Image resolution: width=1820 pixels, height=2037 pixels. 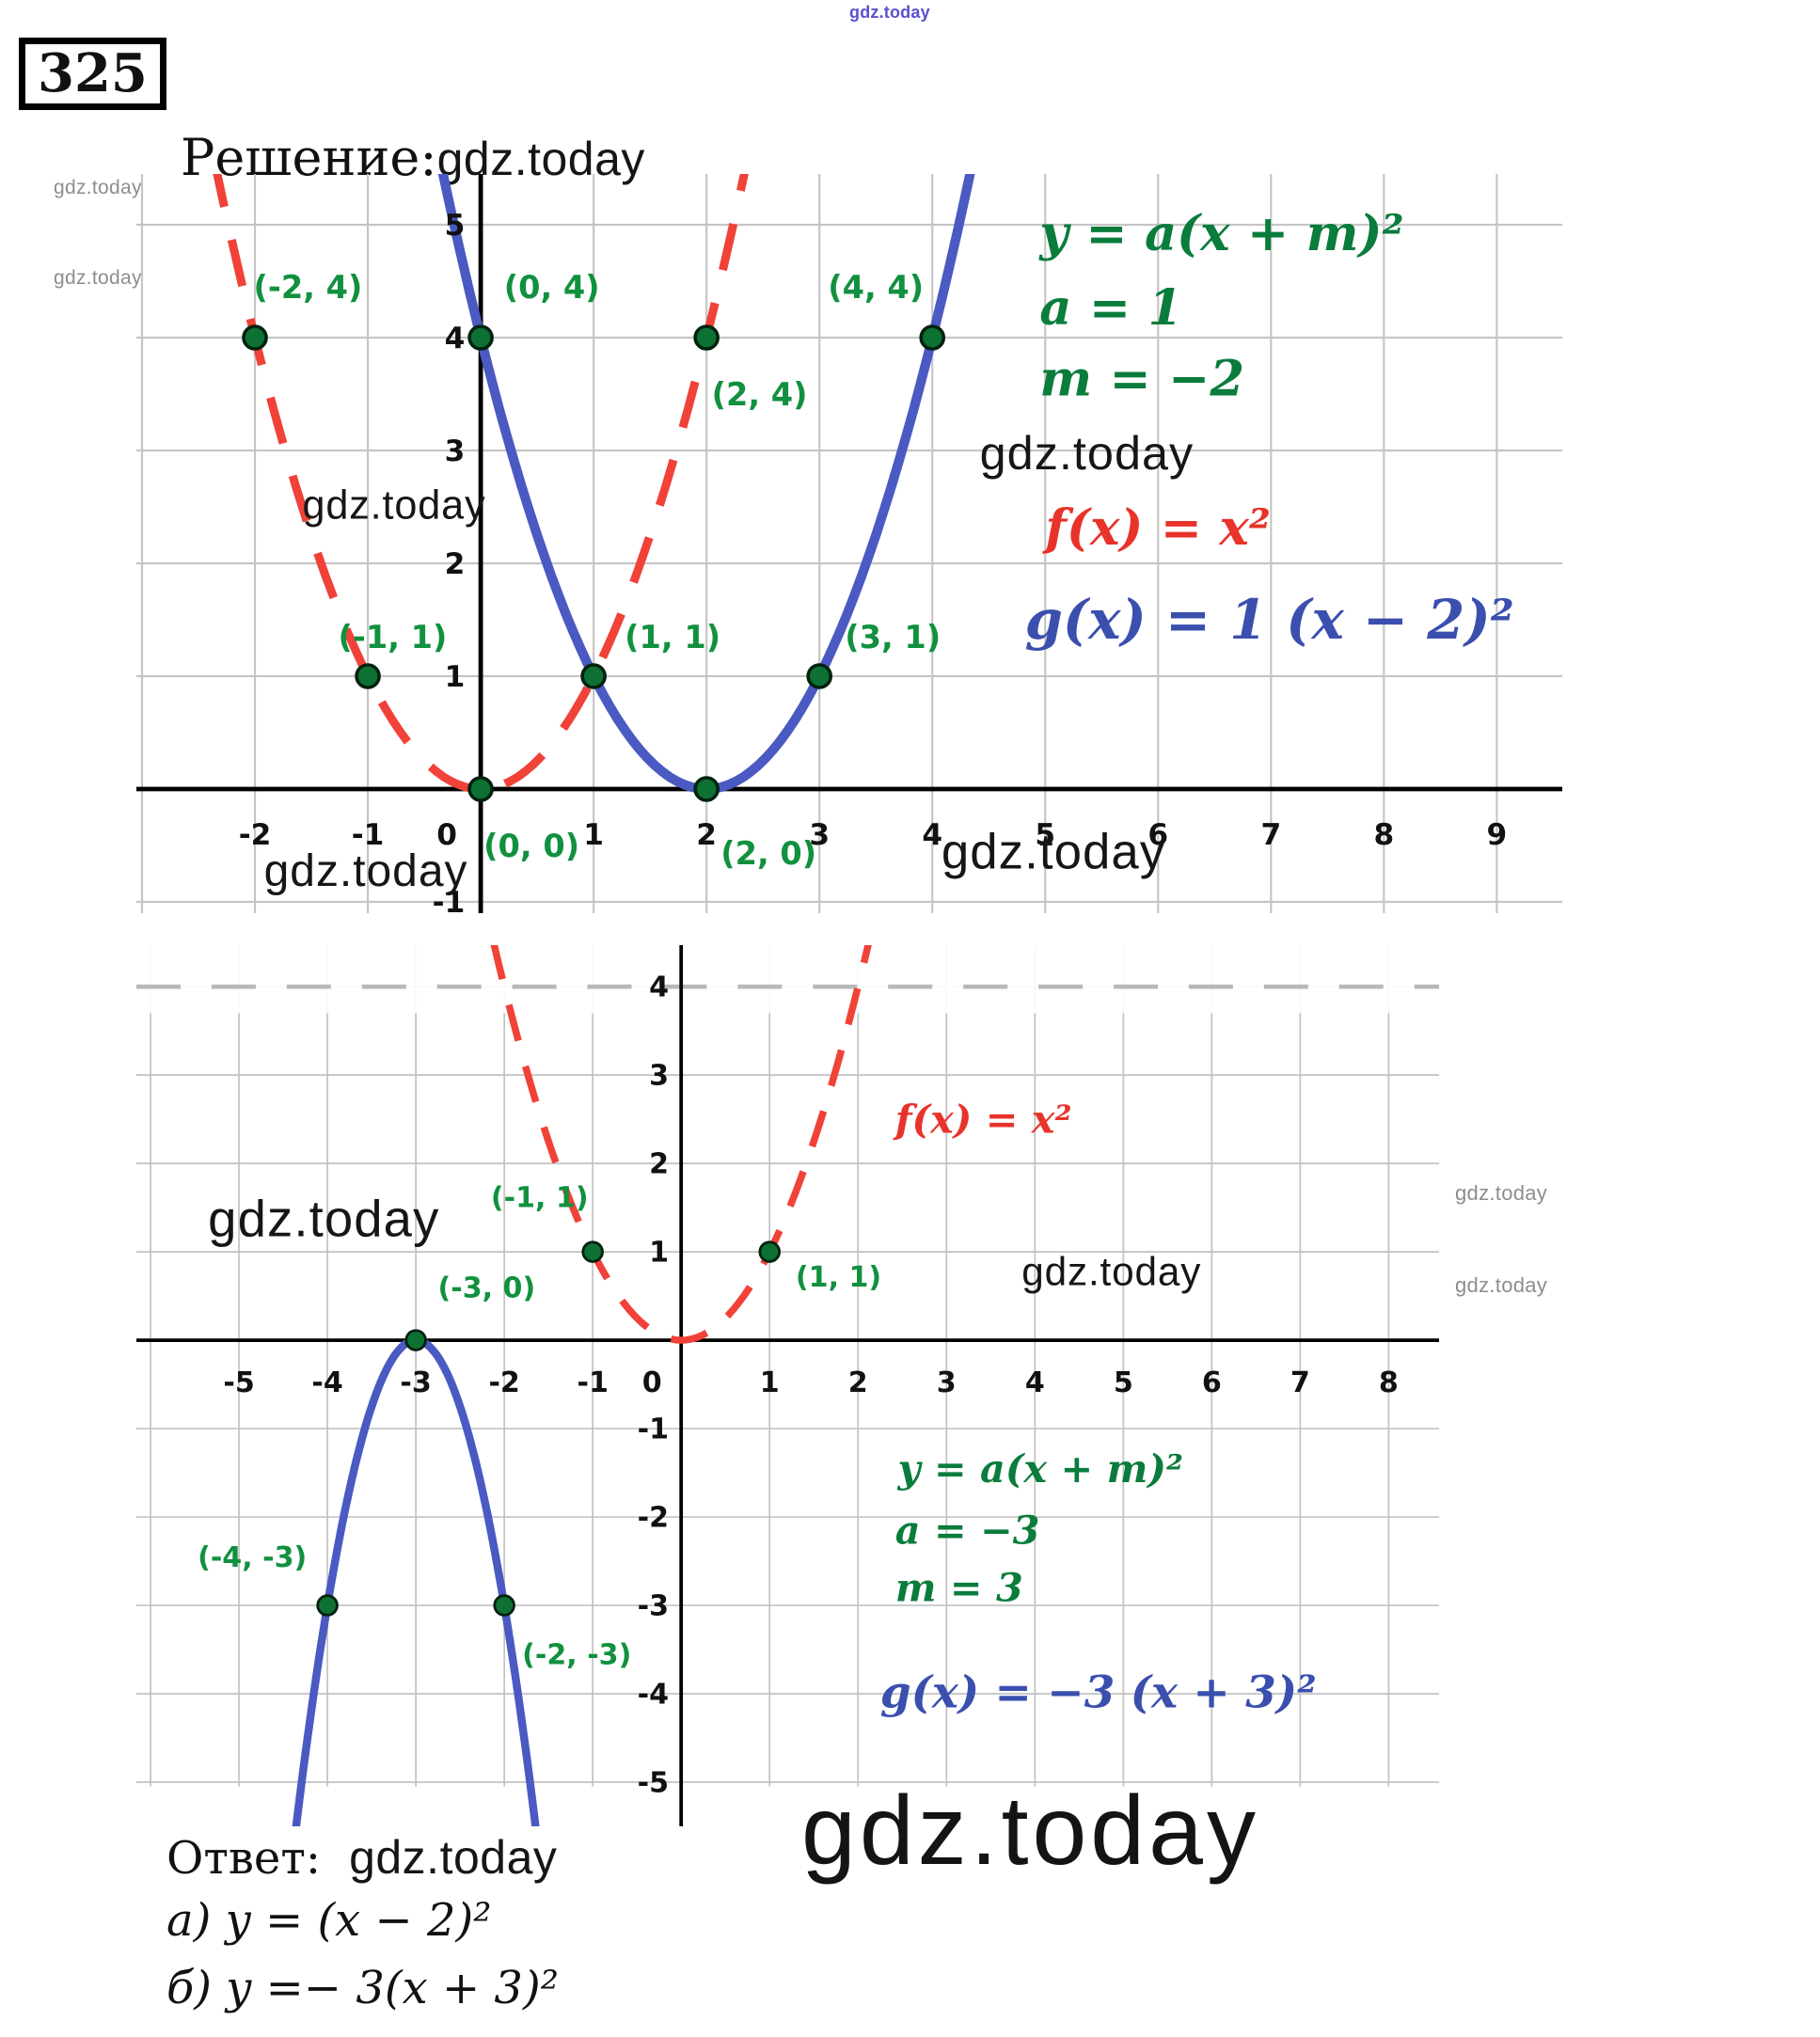 I want to click on x-tick-label: -4, so click(x=326, y=1382).